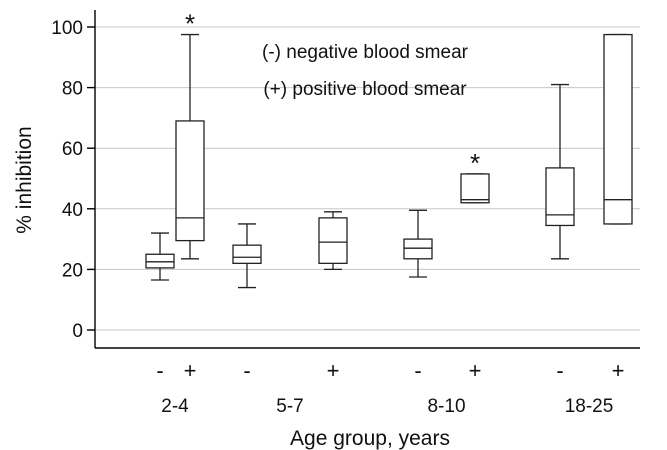 Image resolution: width=667 pixels, height=450 pixels. What do you see at coordinates (72, 210) in the screenshot?
I see `y-tick-label: 40` at bounding box center [72, 210].